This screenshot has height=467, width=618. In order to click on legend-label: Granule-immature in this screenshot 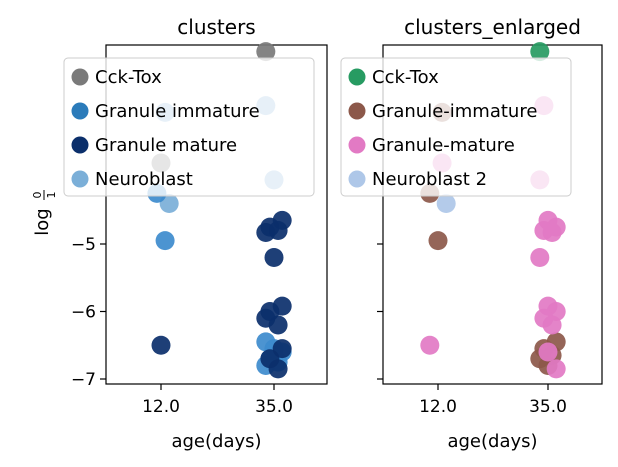, I will do `click(454, 111)`.